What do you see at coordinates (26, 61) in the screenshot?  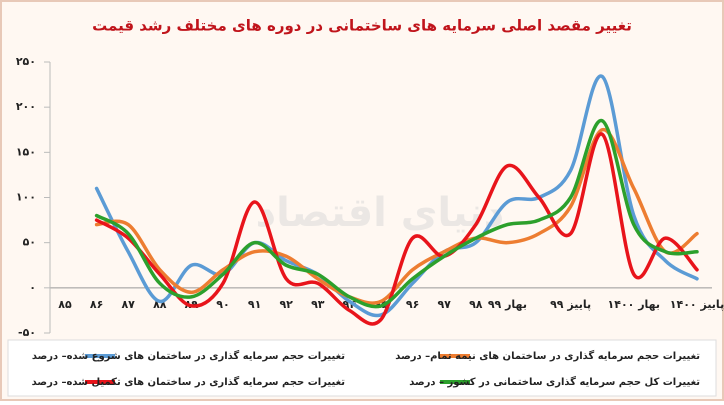 I see `y-tick-label: ۲۵۰` at bounding box center [26, 61].